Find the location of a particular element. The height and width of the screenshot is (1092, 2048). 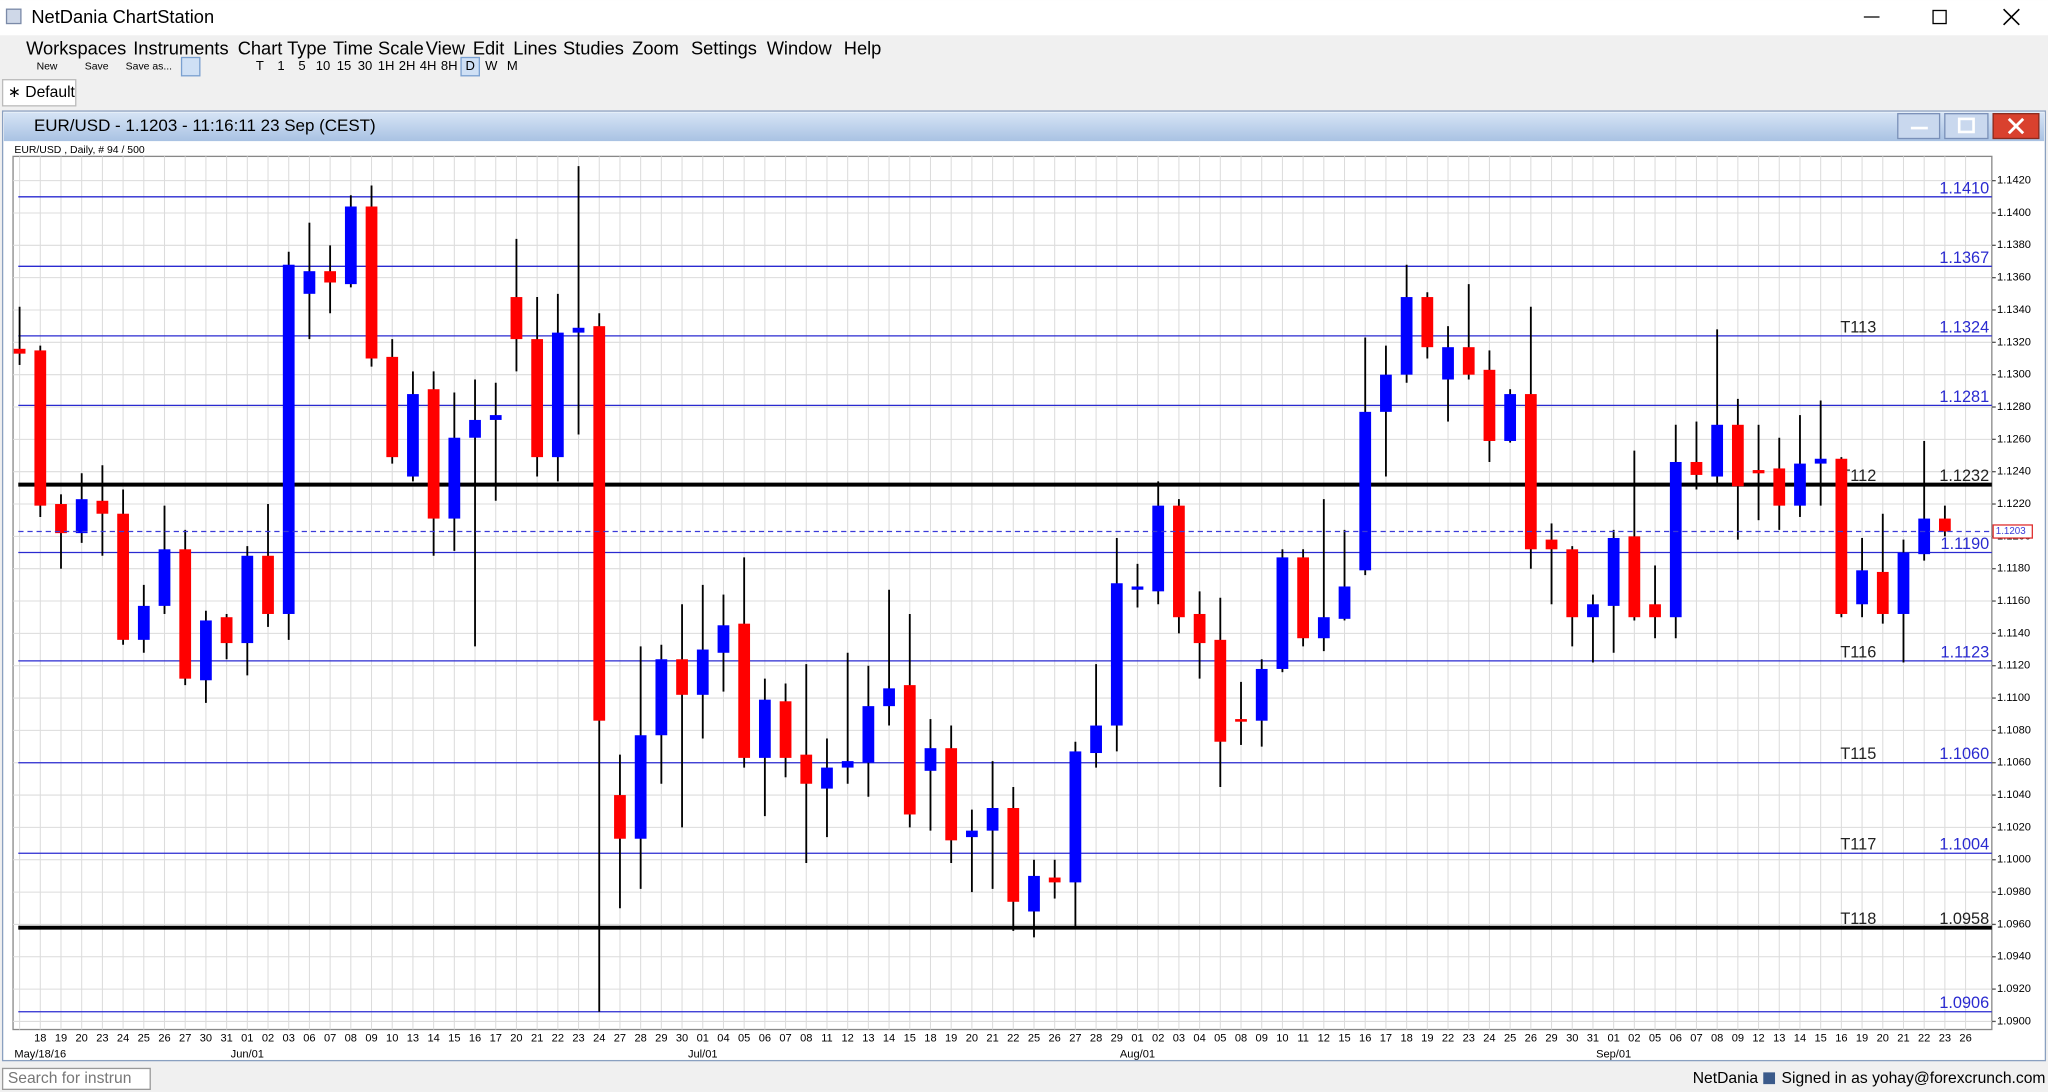

timescale-button: 5 is located at coordinates (301, 65).